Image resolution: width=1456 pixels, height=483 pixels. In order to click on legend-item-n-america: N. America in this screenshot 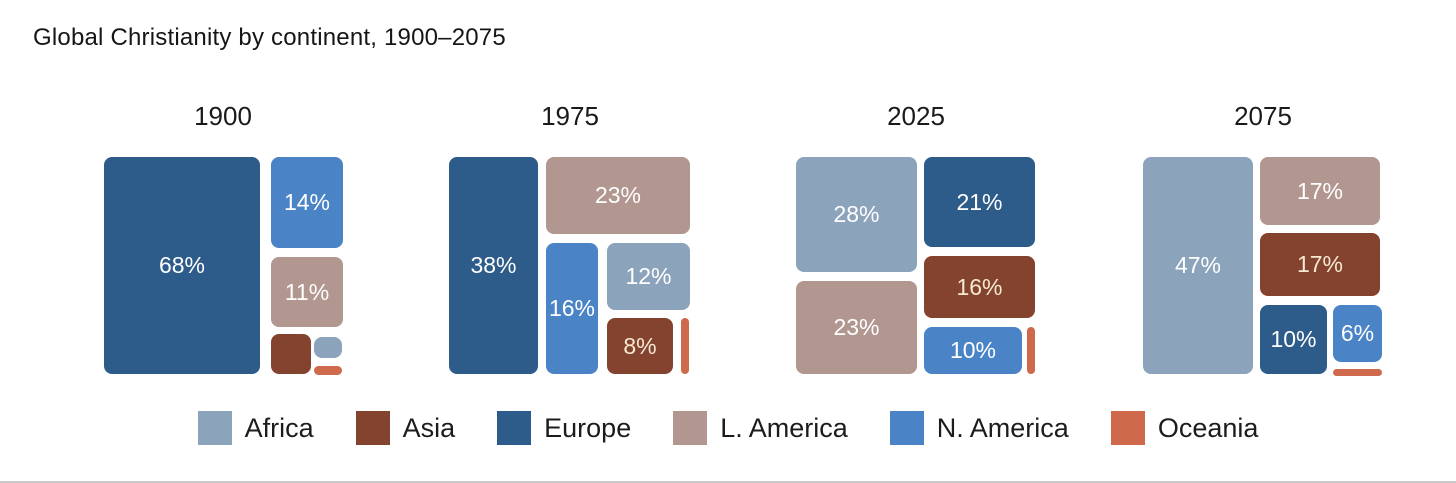, I will do `click(979, 428)`.